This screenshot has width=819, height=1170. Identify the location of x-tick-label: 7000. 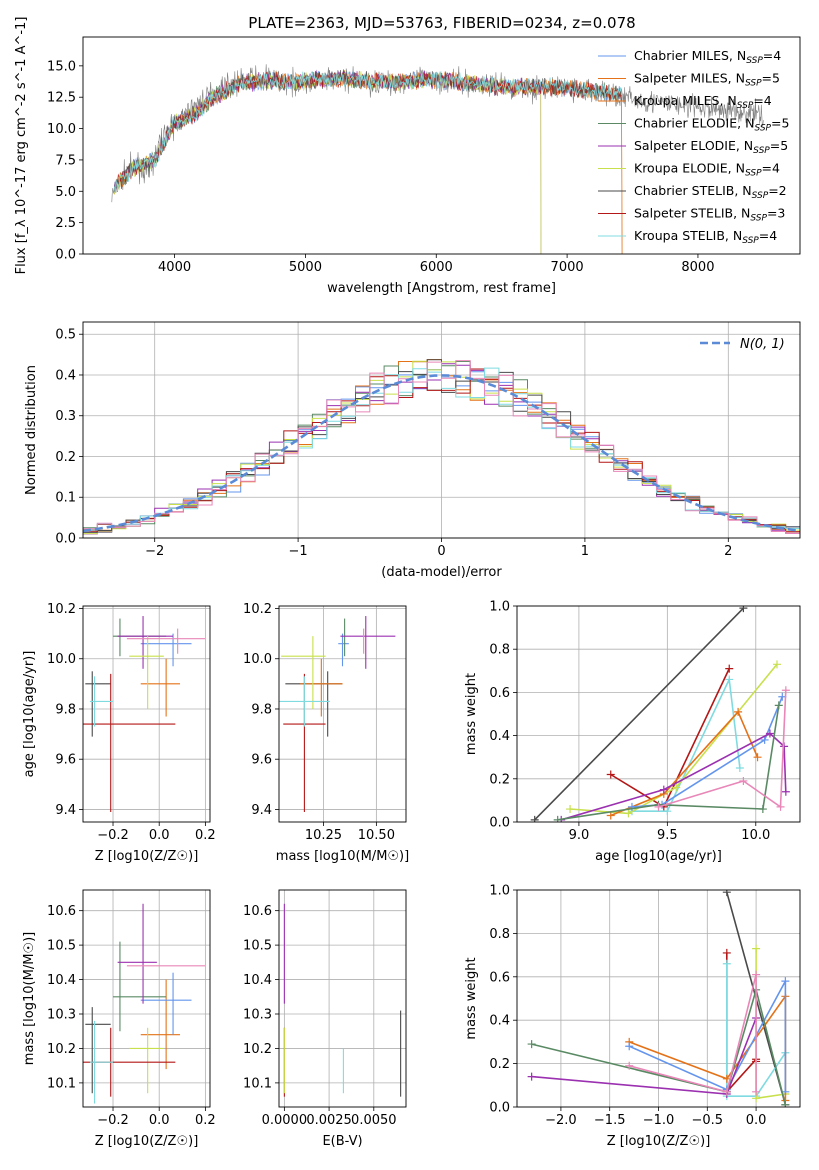
(567, 267).